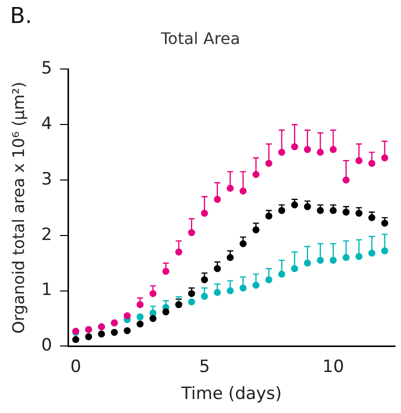 The width and height of the screenshot is (401, 413). I want to click on text: B., so click(21, 16).